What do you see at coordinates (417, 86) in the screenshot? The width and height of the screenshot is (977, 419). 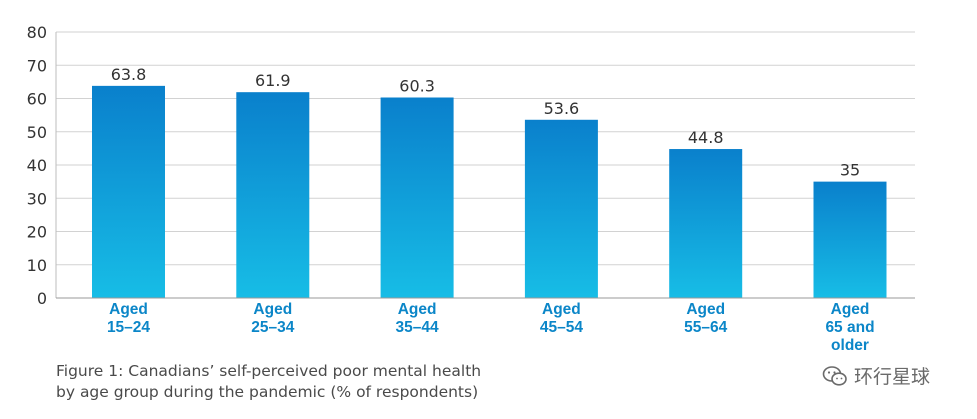 I see `value-label: 60.3` at bounding box center [417, 86].